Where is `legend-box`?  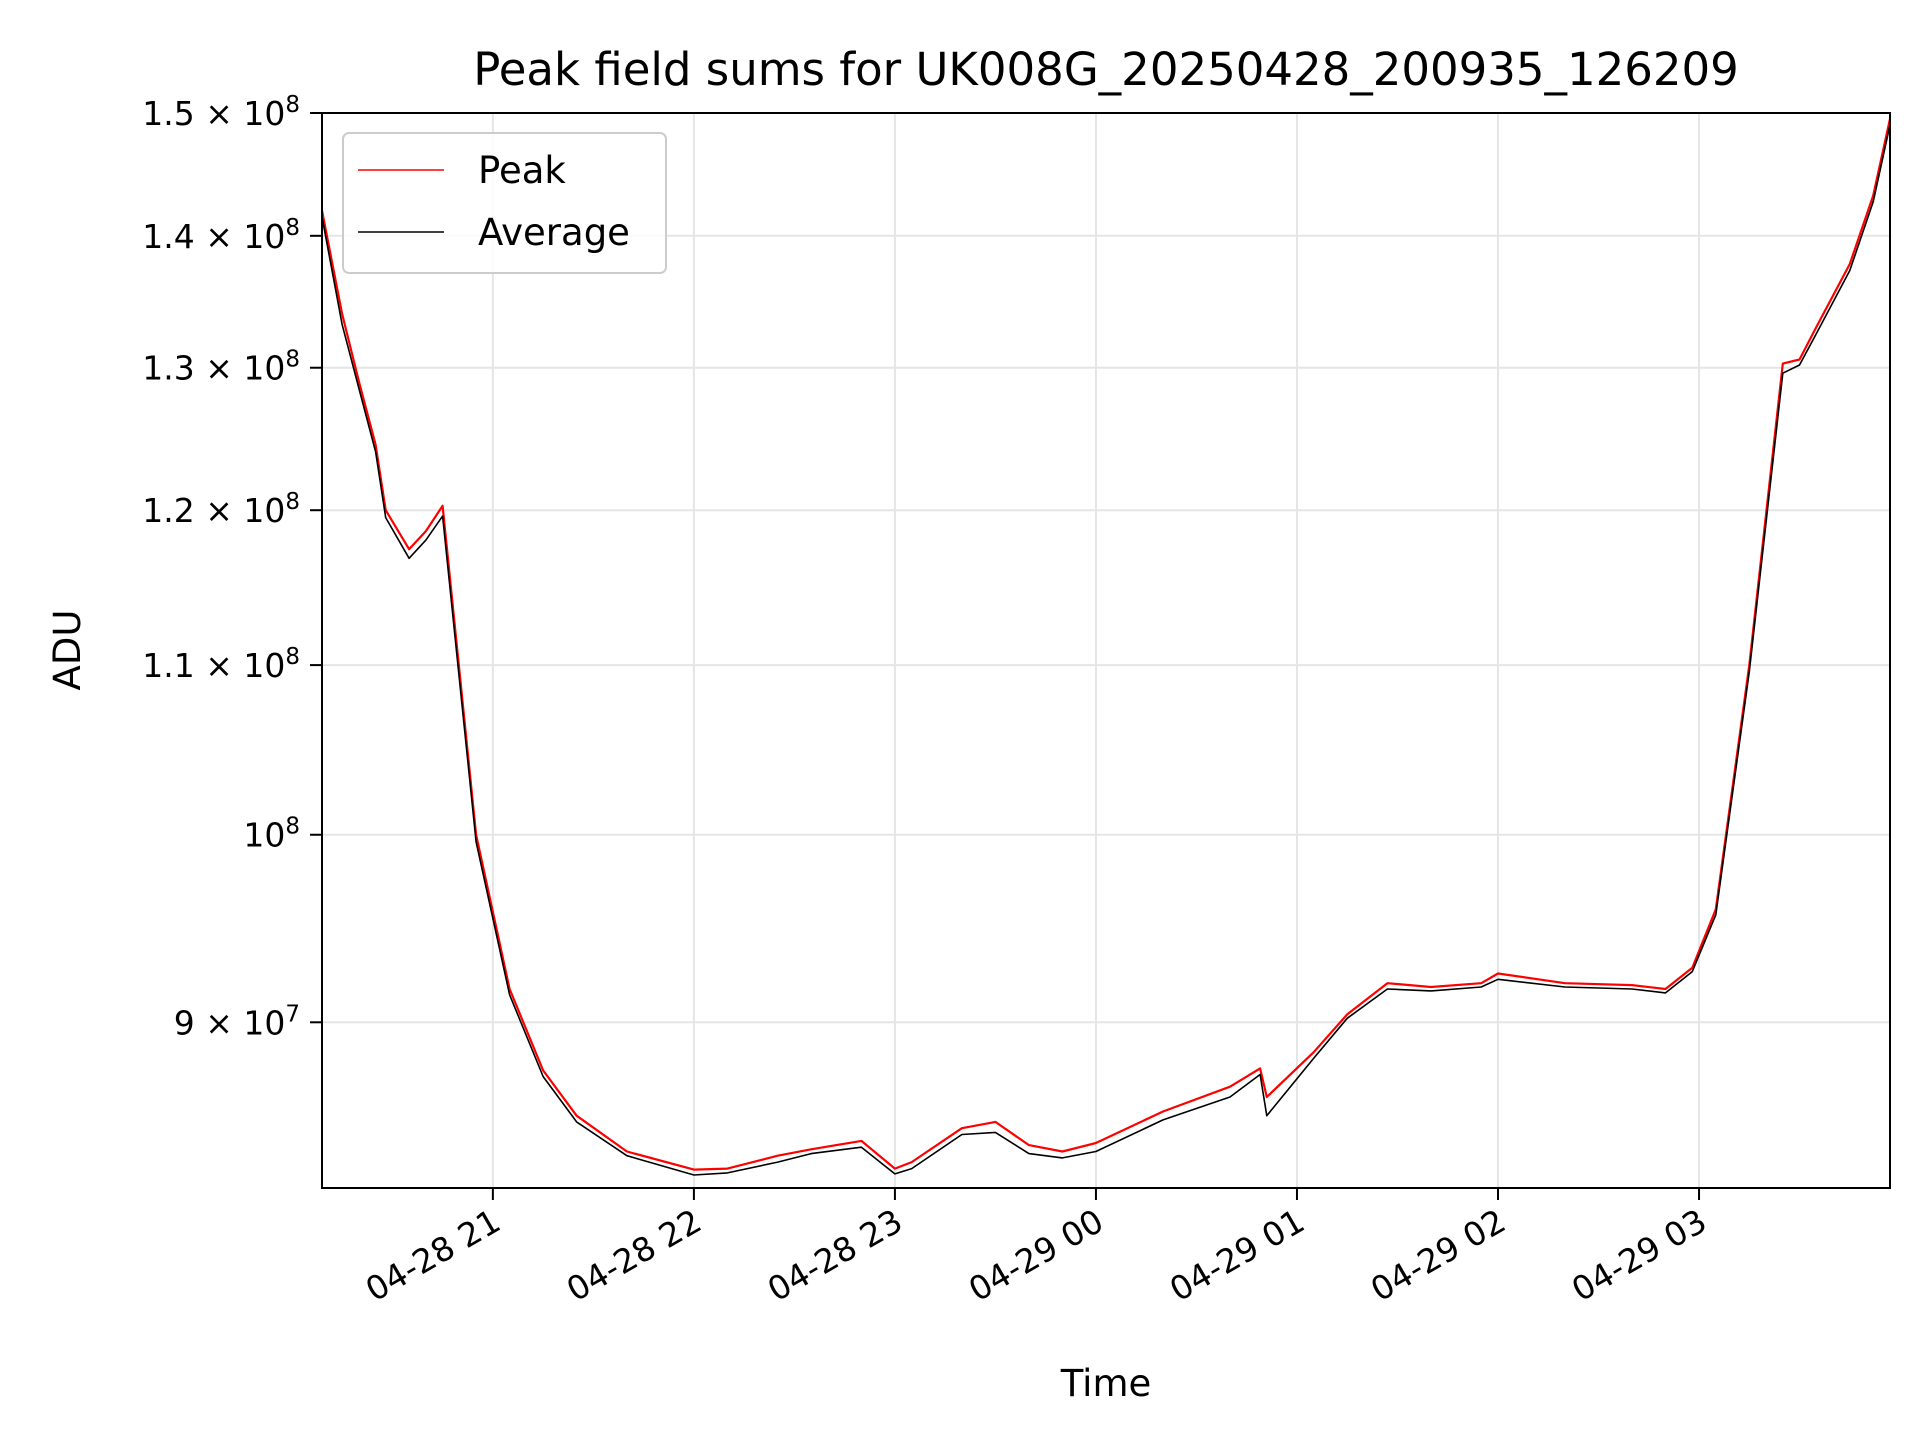 legend-box is located at coordinates (504, 203).